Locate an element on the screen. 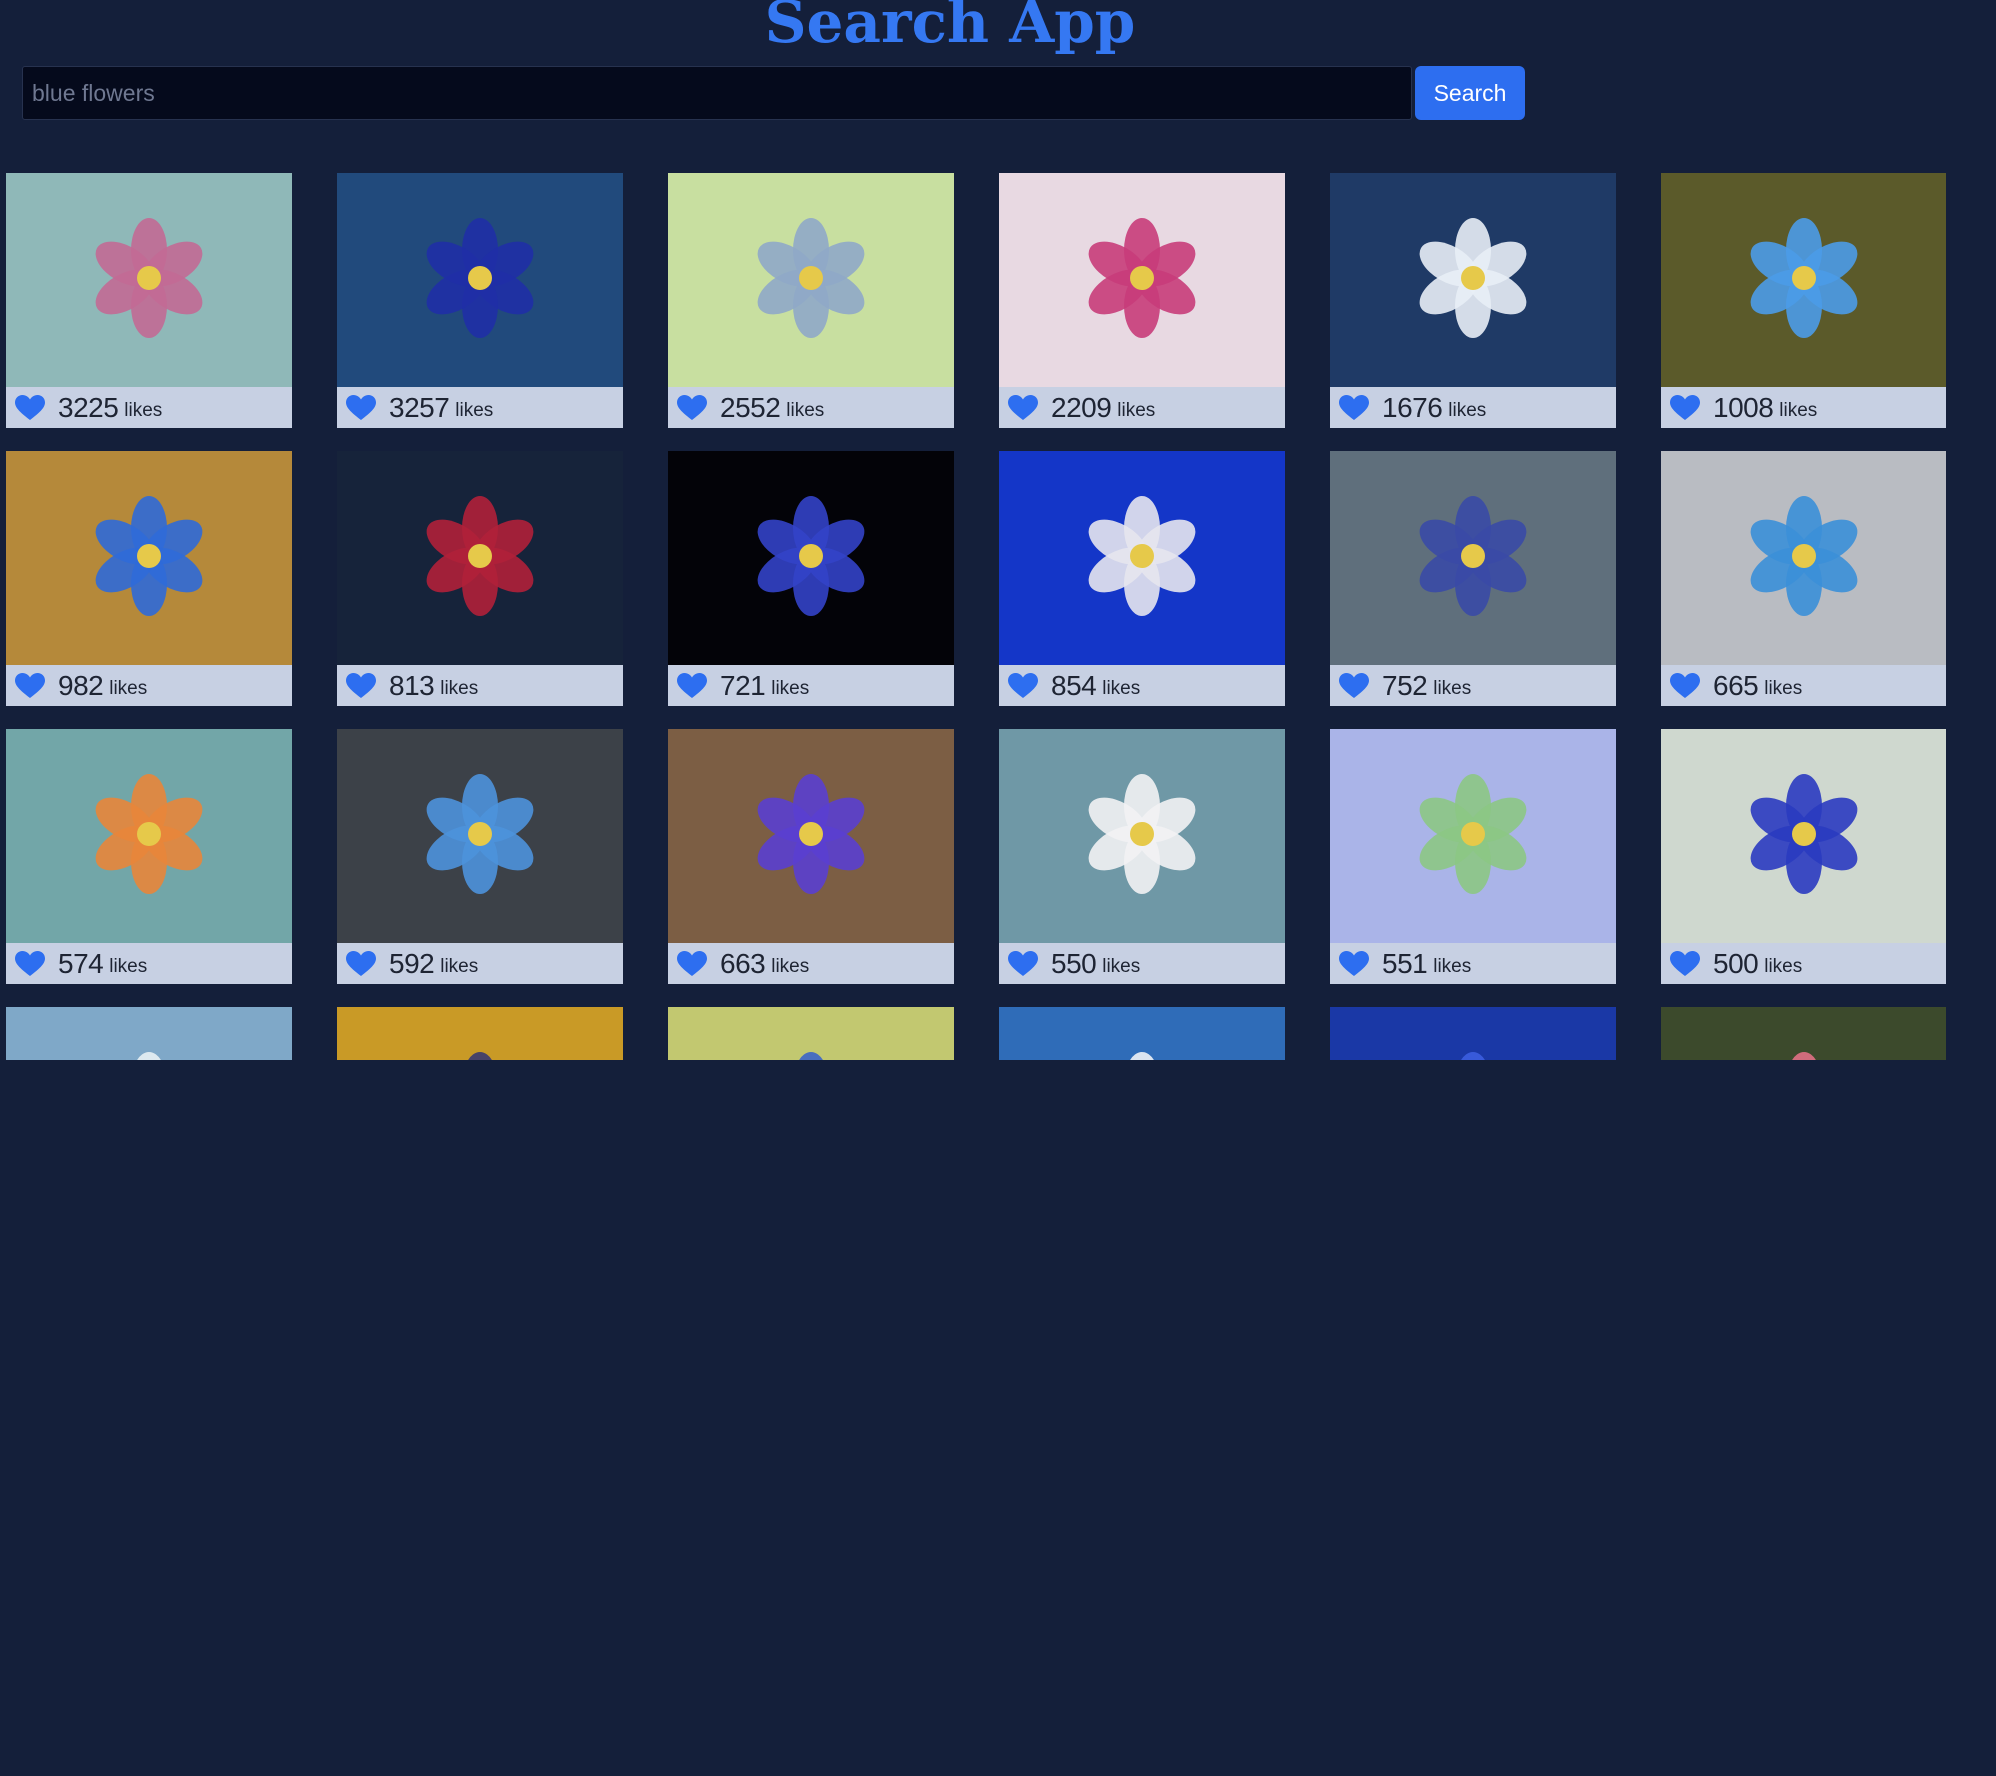 The width and height of the screenshot is (1996, 1776). likes-bar: 2209 likes is located at coordinates (1142, 407).